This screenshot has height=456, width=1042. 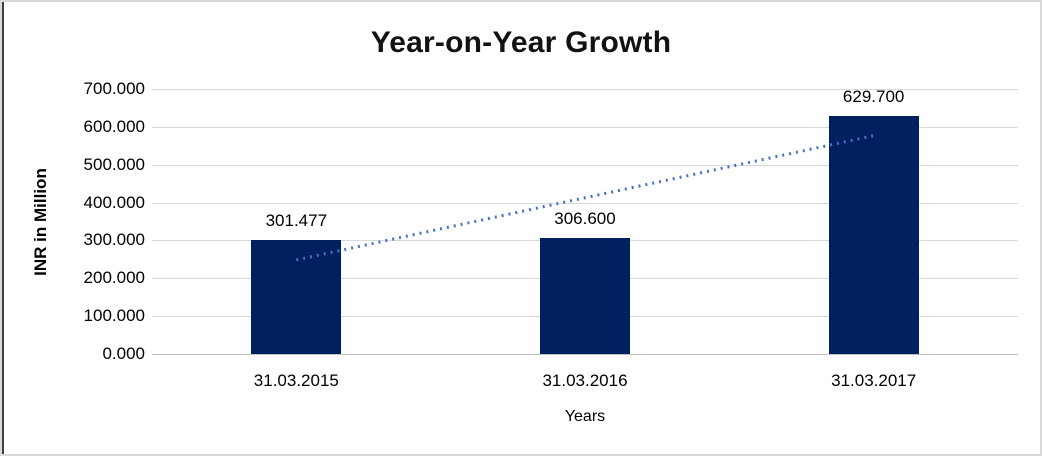 What do you see at coordinates (874, 380) in the screenshot?
I see `x-tick-label: 31.03.2017` at bounding box center [874, 380].